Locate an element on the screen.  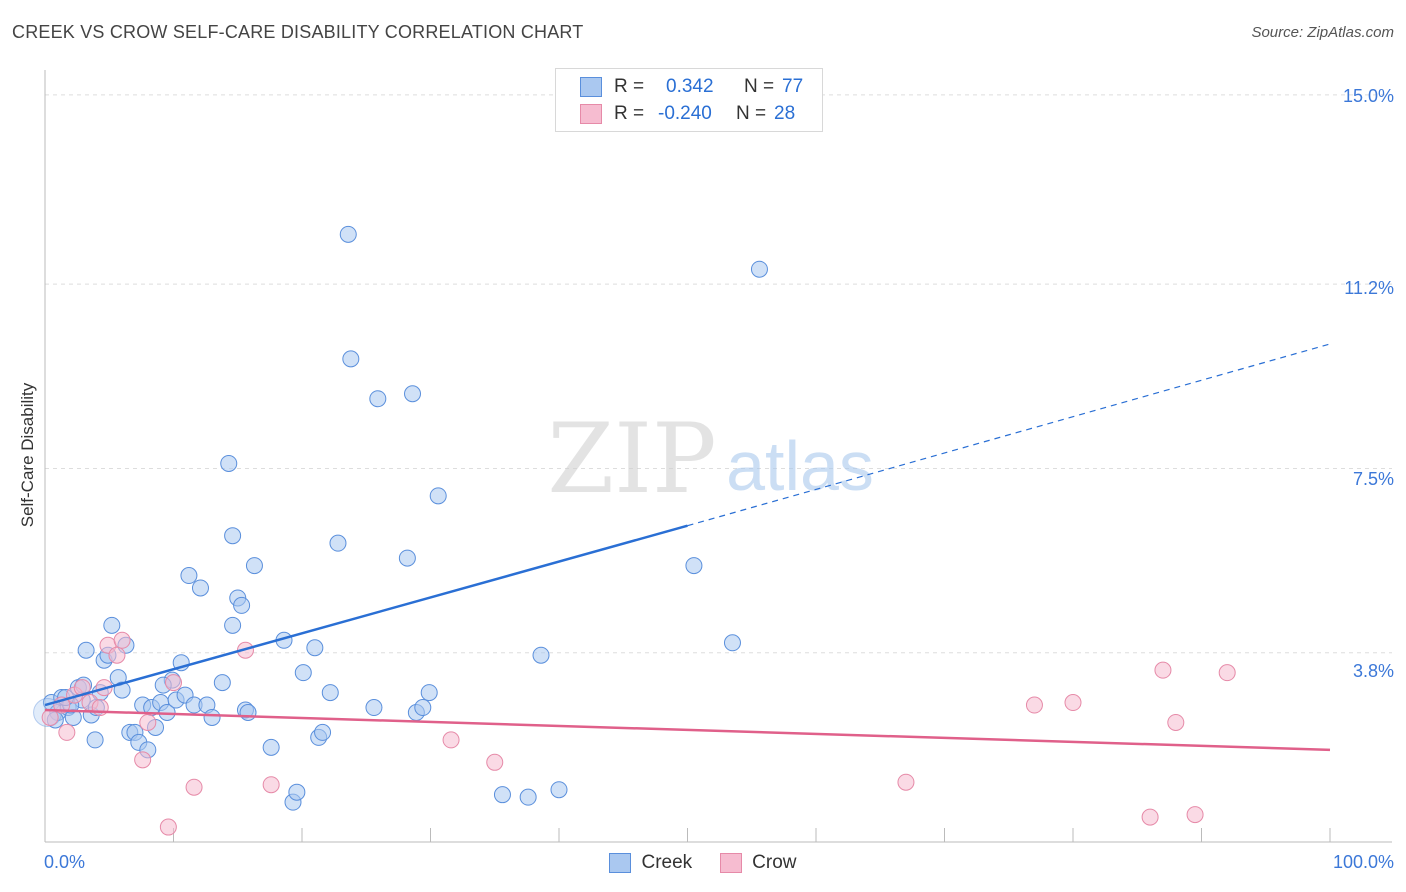
y-tick-label: 15.0% is located at coordinates (1368, 96).